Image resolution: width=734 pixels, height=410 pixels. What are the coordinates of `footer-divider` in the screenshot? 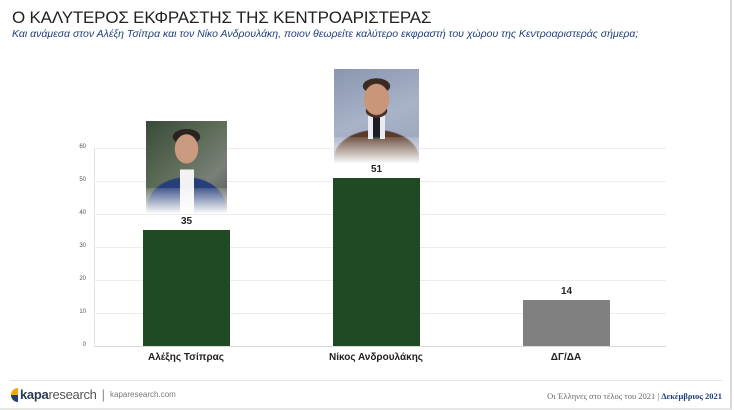 It's located at (366, 380).